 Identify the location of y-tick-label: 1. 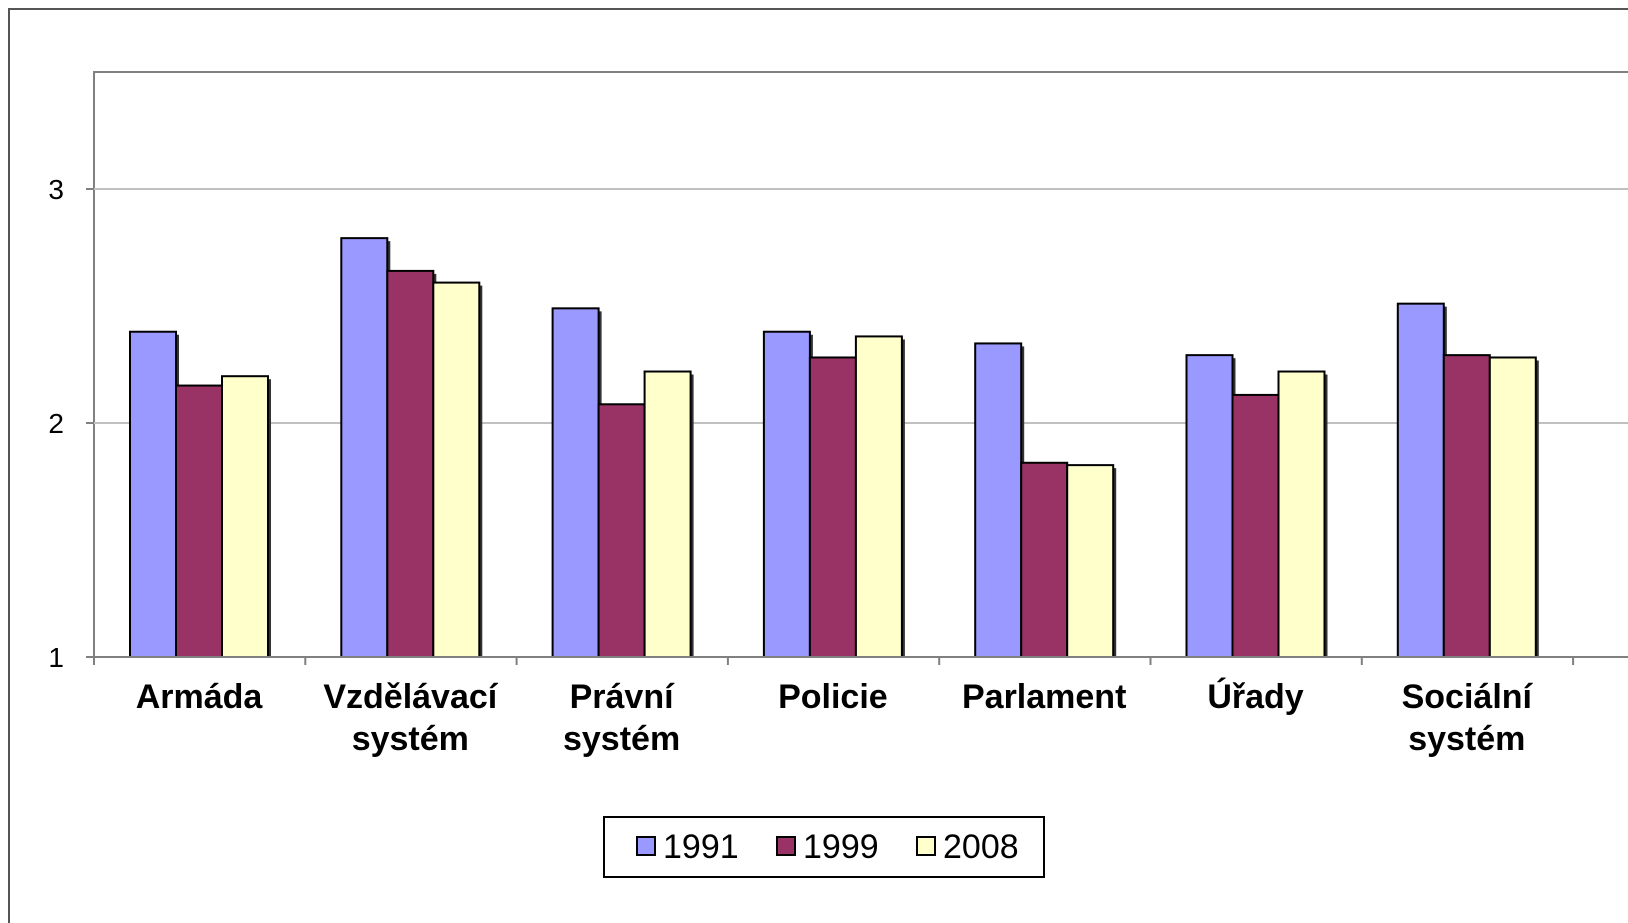
(56, 657).